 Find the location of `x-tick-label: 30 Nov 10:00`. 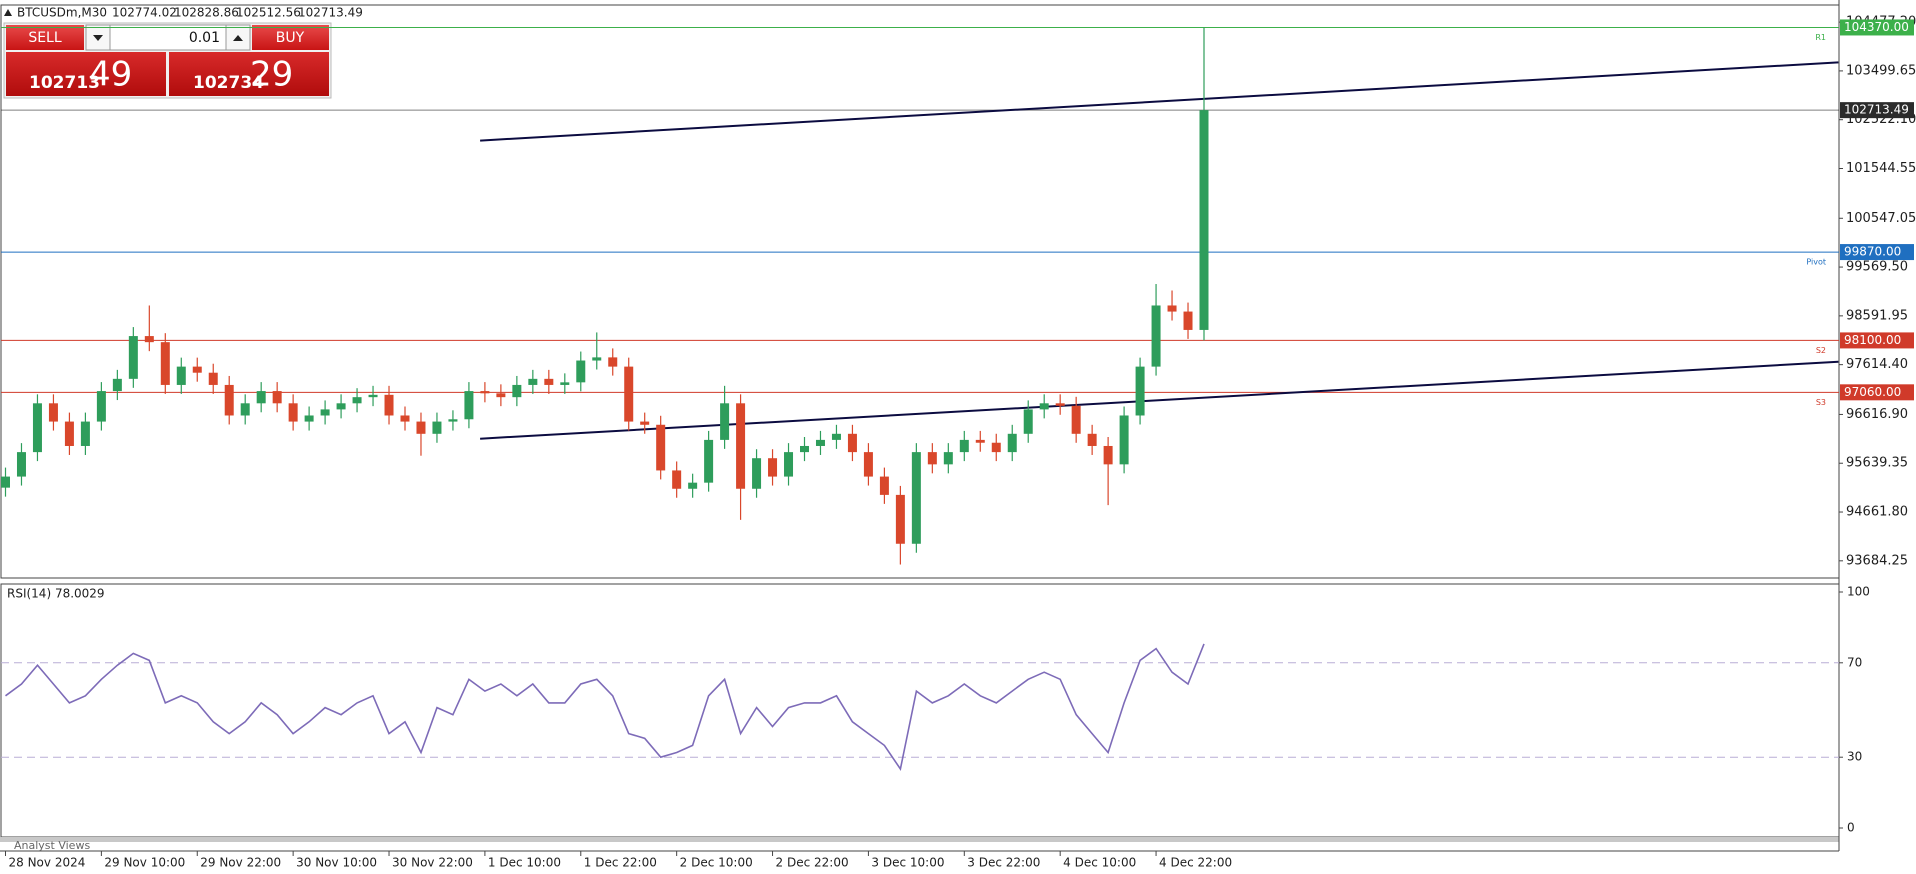

x-tick-label: 30 Nov 10:00 is located at coordinates (336, 863).